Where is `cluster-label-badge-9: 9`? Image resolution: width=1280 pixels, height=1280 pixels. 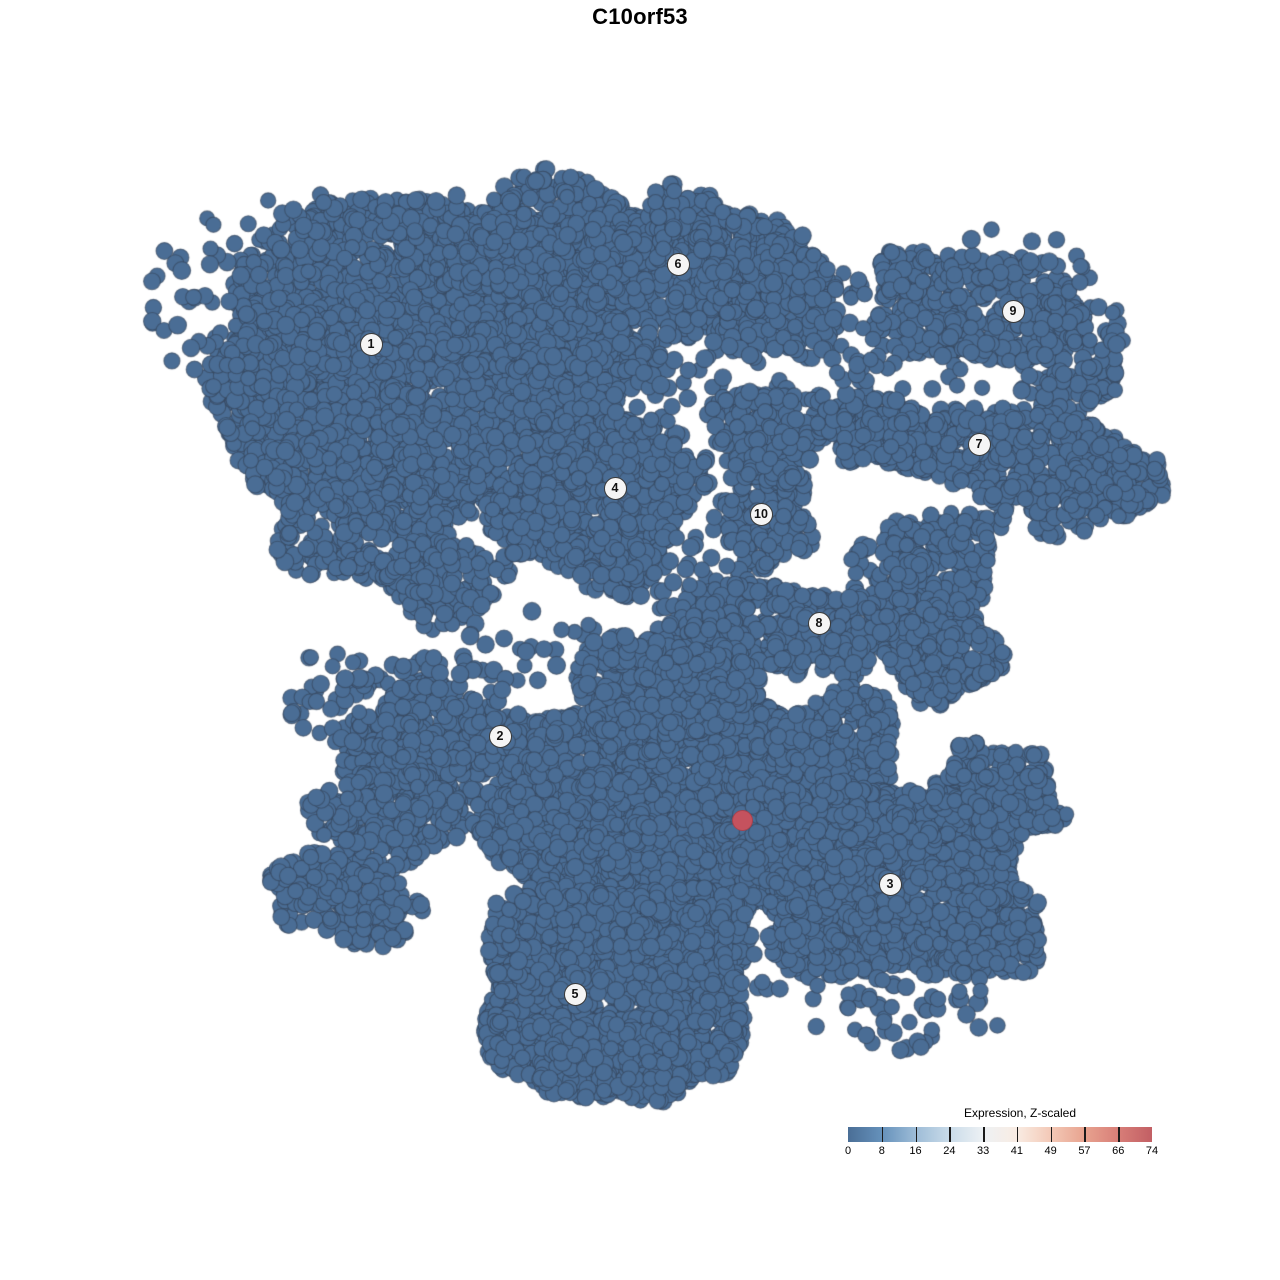 cluster-label-badge-9: 9 is located at coordinates (1013, 311).